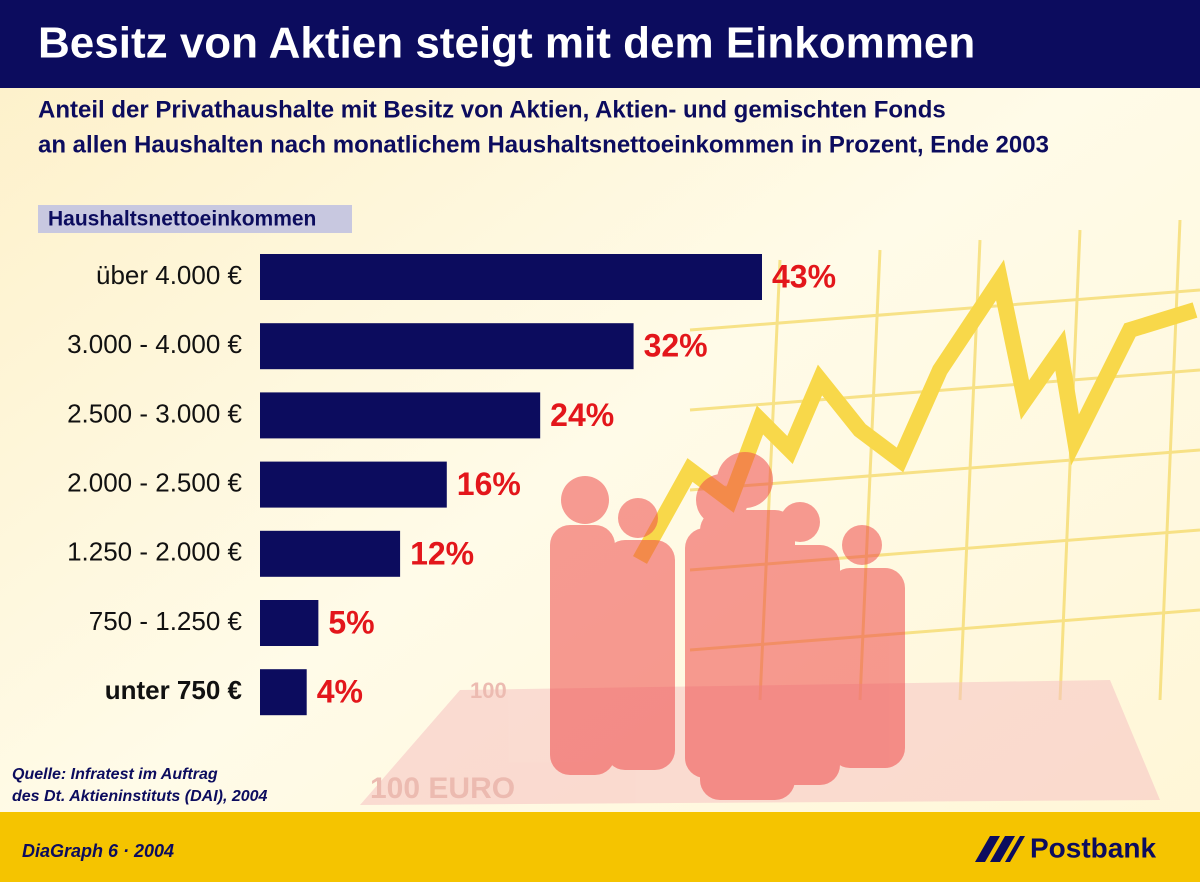 This screenshot has height=882, width=1200. What do you see at coordinates (154, 482) in the screenshot?
I see `category-label: 2.000 - 2.500 €` at bounding box center [154, 482].